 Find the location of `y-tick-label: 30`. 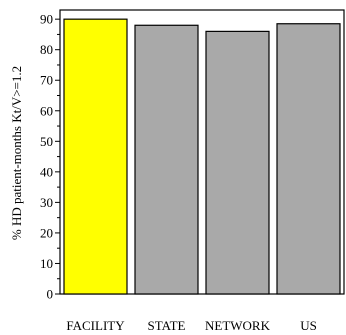

y-tick-label: 30 is located at coordinates (46, 202).